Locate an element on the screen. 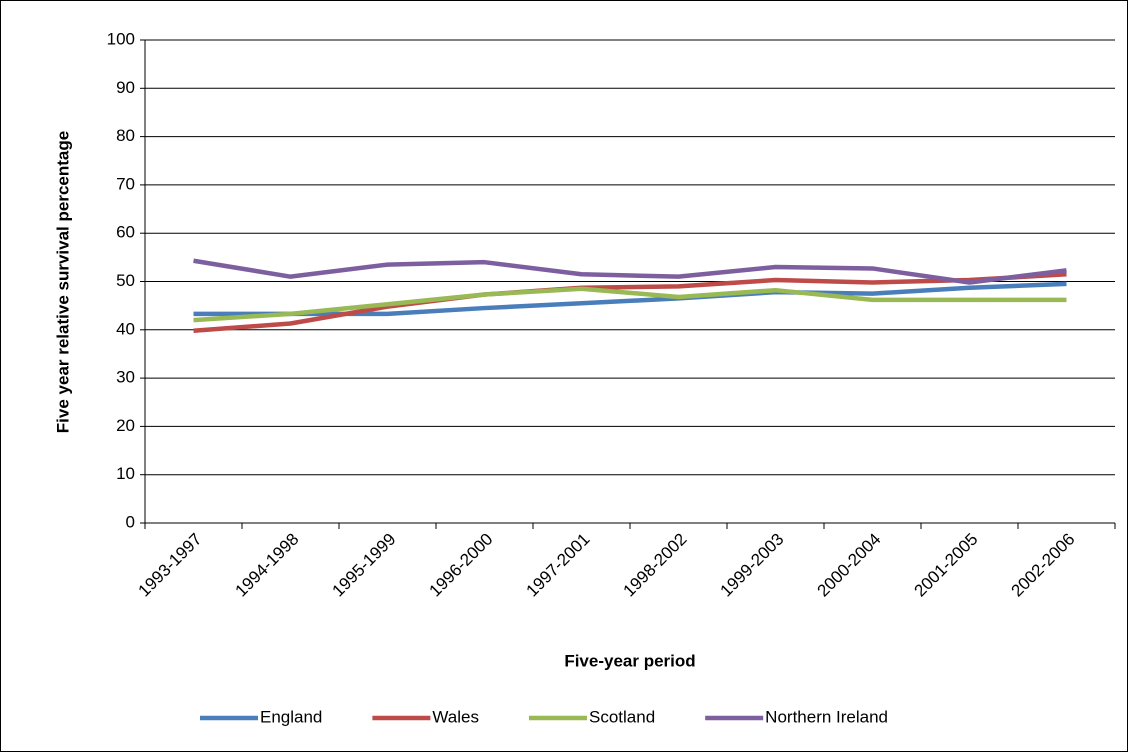 The image size is (1129, 753). y-tick-label: 70 is located at coordinates (125, 183).